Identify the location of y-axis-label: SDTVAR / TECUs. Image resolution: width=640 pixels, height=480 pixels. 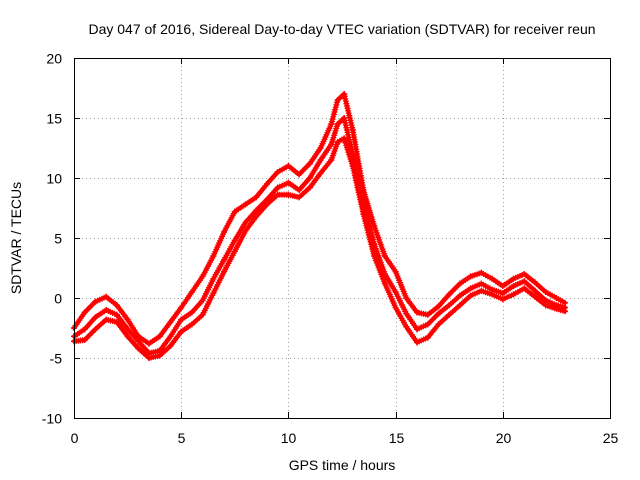
(16, 238).